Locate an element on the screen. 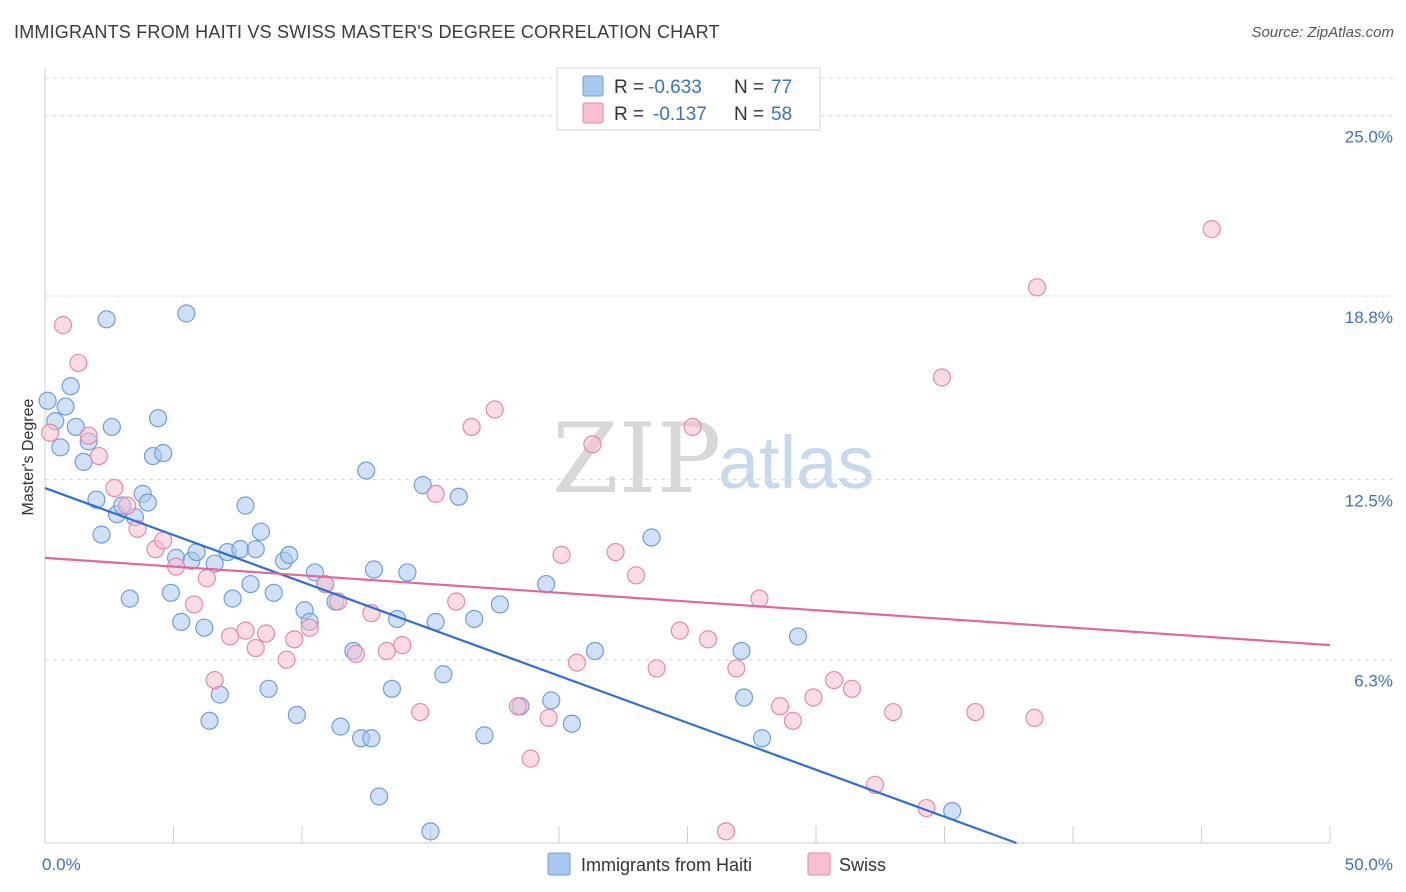 This screenshot has width=1406, height=892. y-tick-label: 6.3% is located at coordinates (1373, 681).